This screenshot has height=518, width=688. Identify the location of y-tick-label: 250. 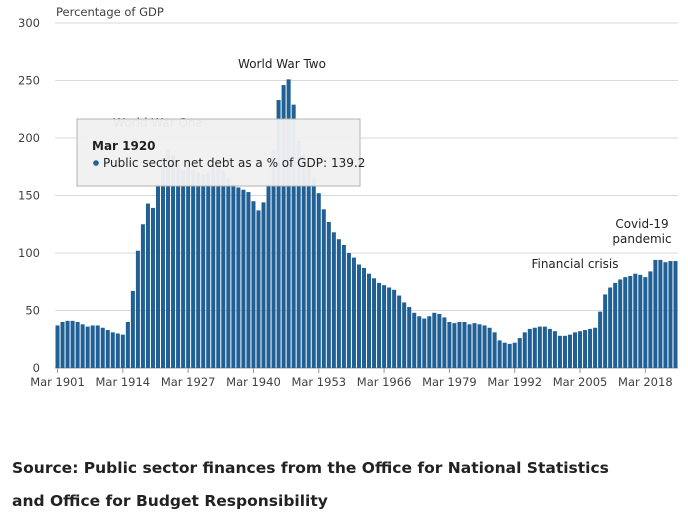
(29, 81).